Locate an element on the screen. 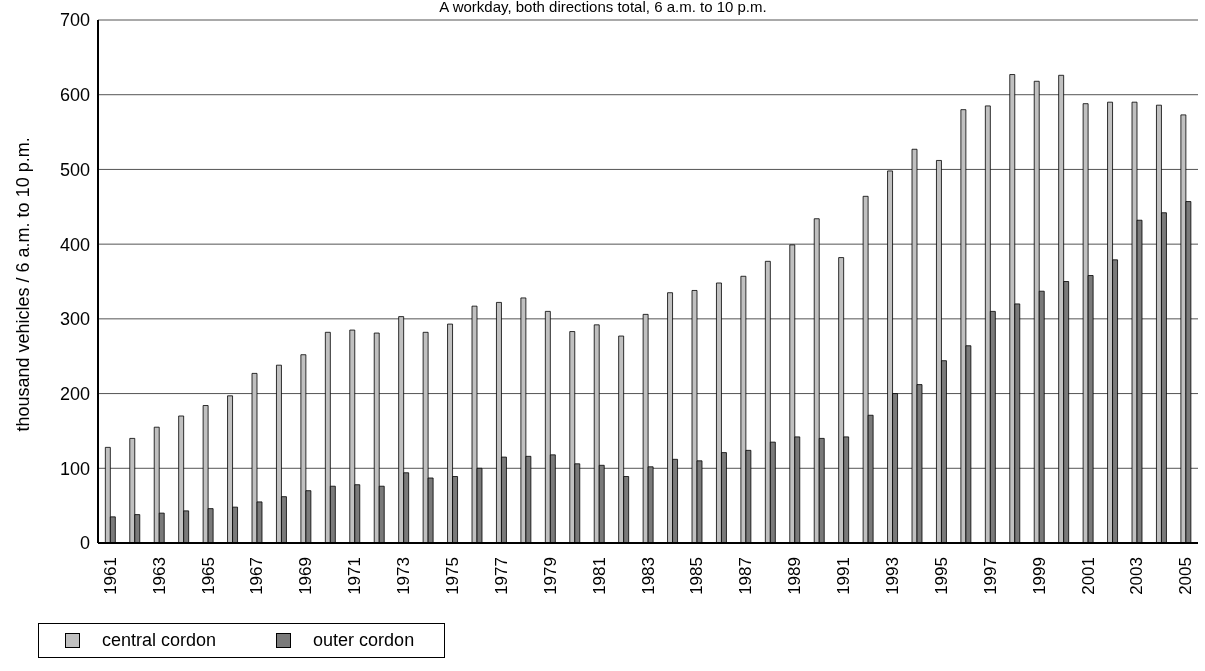 Image resolution: width=1205 pixels, height=671 pixels. y-tick-label: 0 is located at coordinates (84, 543).